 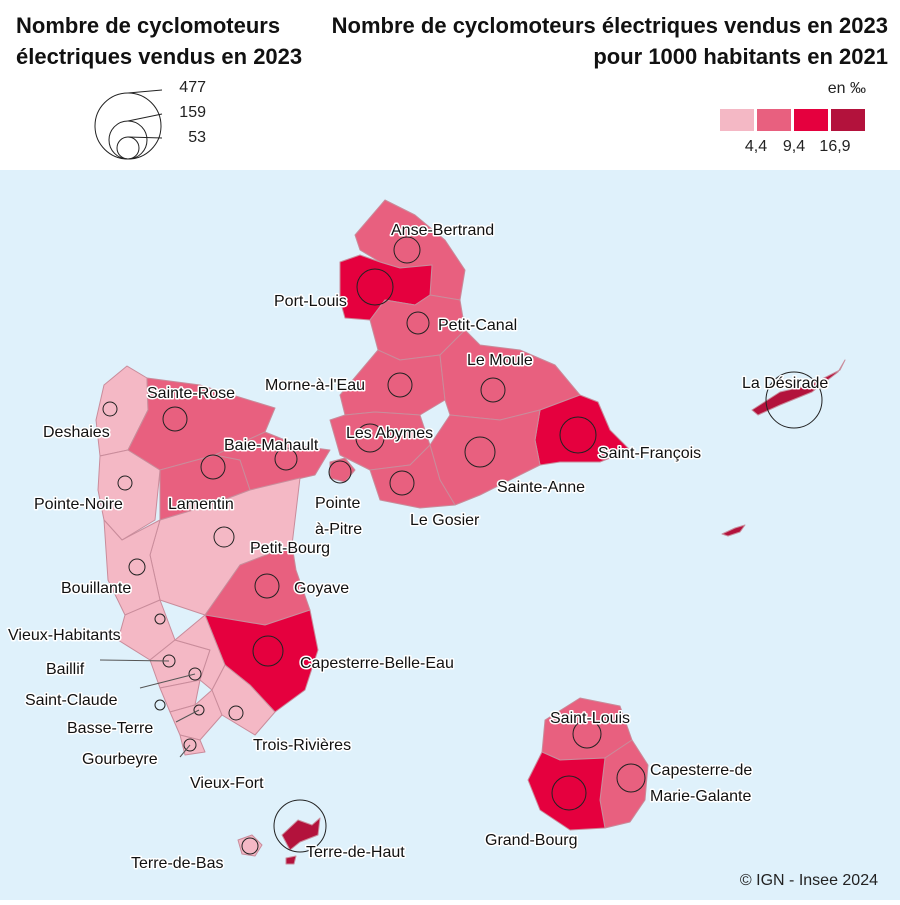 What do you see at coordinates (835, 146) in the screenshot?
I see `legend-break-3: 16,9` at bounding box center [835, 146].